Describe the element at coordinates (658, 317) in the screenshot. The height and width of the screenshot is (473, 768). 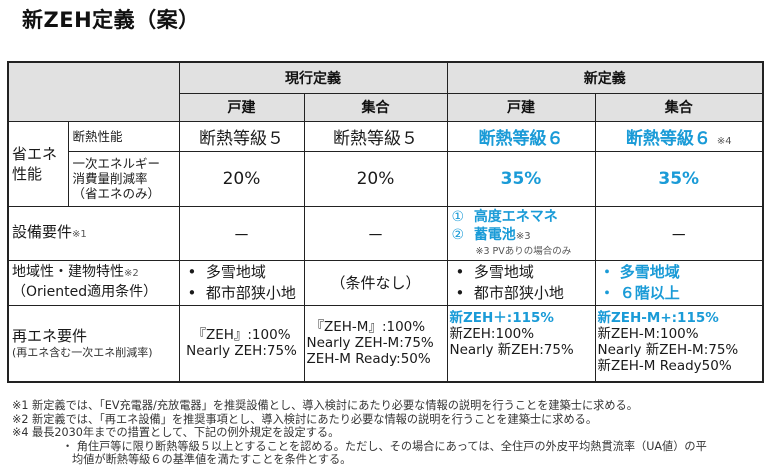
I see `list-item: 新ZEH-M+:115%` at that location.